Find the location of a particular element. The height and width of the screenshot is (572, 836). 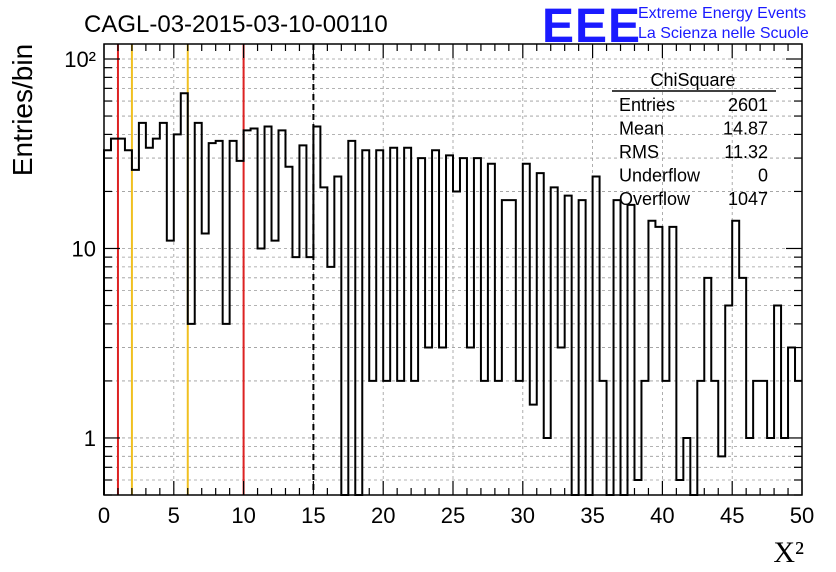

x-tick-label: 40 is located at coordinates (662, 515).